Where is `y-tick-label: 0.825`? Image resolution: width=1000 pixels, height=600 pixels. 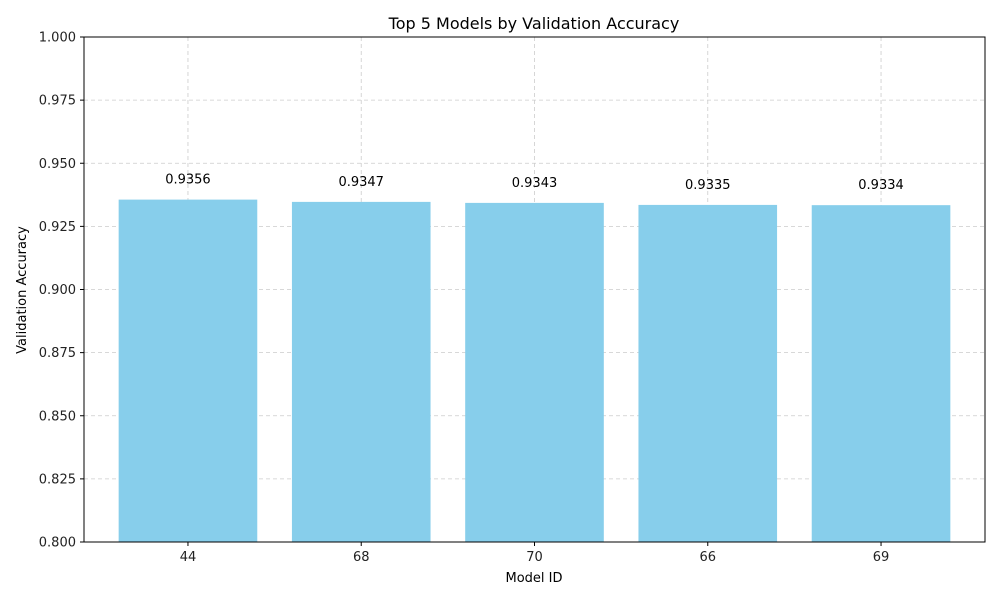
y-tick-label: 0.825 is located at coordinates (57, 479).